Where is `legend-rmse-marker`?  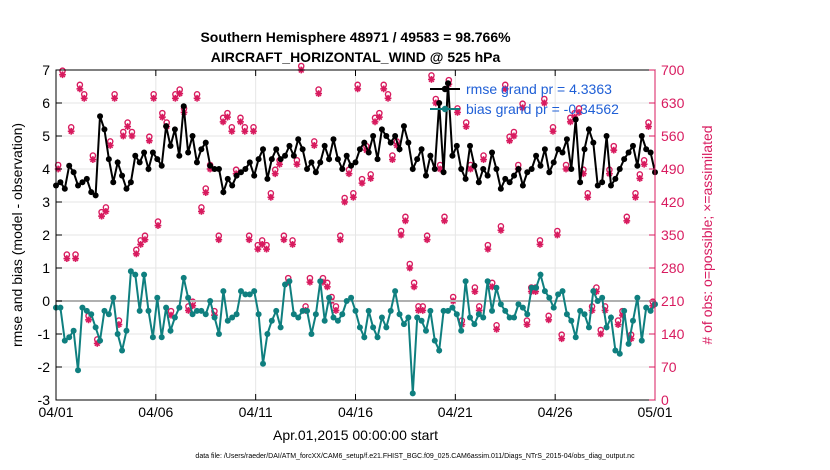
legend-rmse-marker is located at coordinates (445, 89).